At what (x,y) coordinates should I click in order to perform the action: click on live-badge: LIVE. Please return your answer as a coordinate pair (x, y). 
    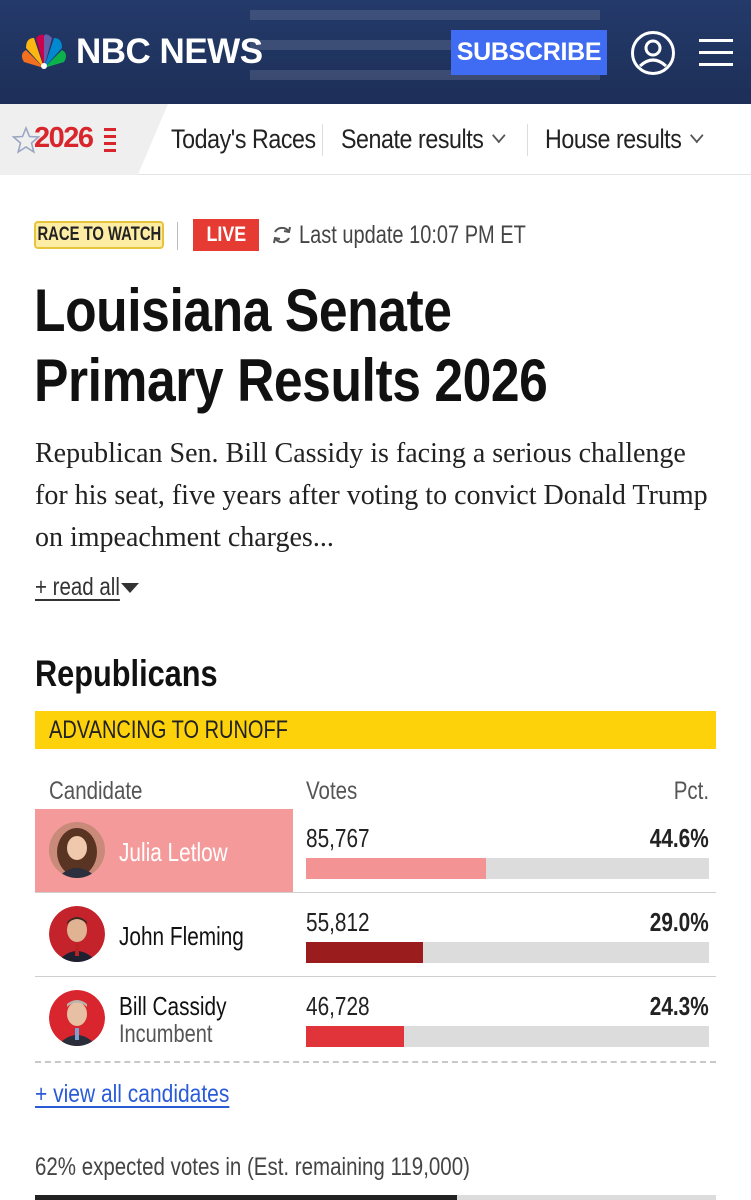
    Looking at the image, I should click on (226, 235).